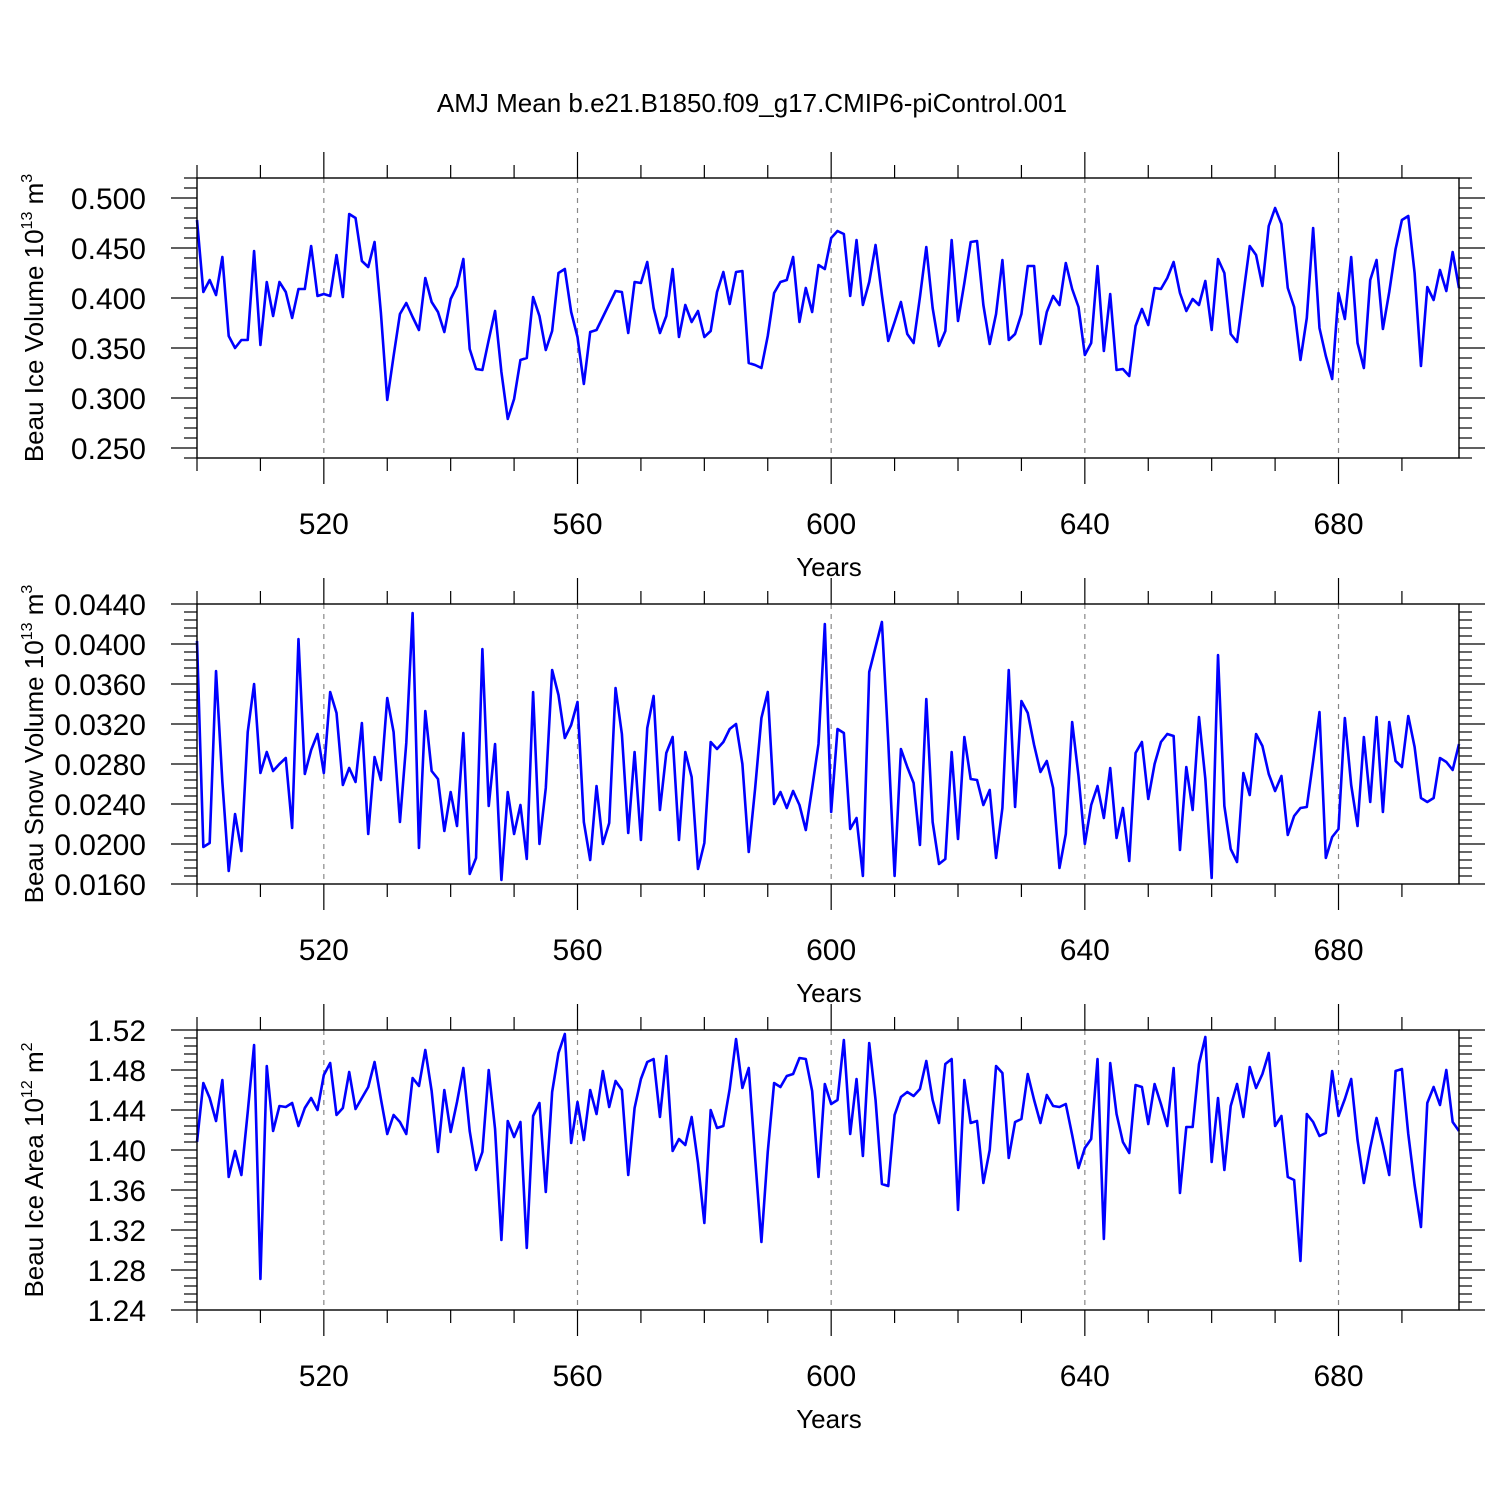  I want to click on y-tick-label: 0.450, so click(108, 249).